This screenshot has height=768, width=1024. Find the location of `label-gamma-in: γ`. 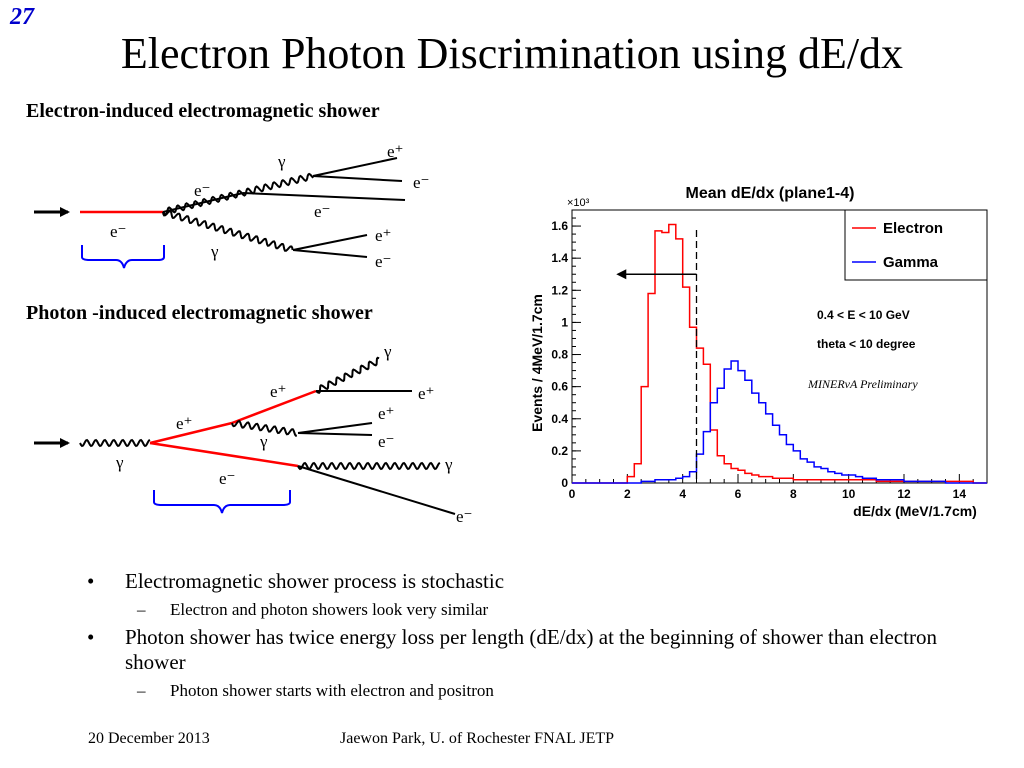

label-gamma-in: γ is located at coordinates (119, 462).